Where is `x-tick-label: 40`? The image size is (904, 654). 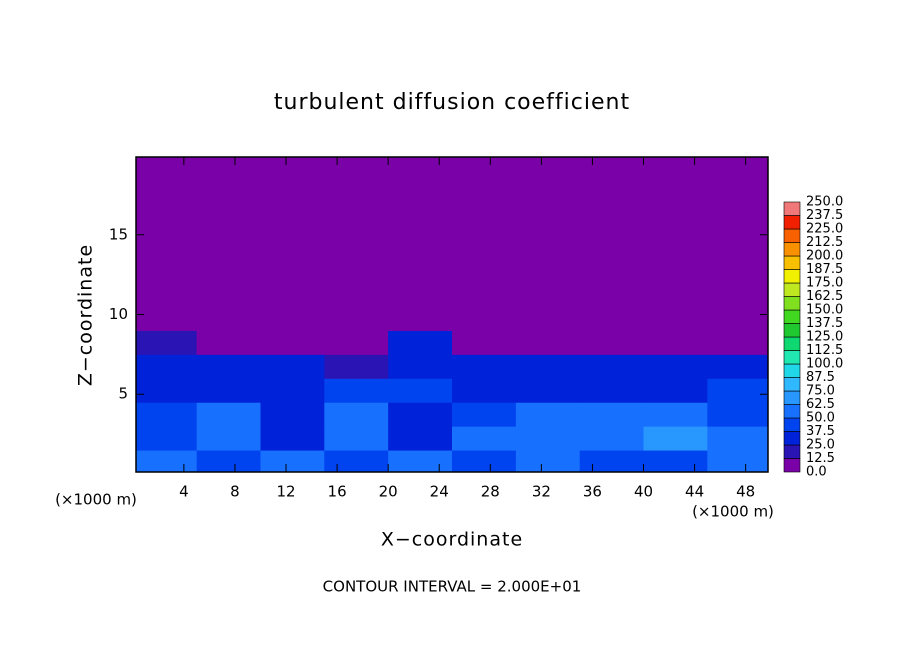 x-tick-label: 40 is located at coordinates (643, 492).